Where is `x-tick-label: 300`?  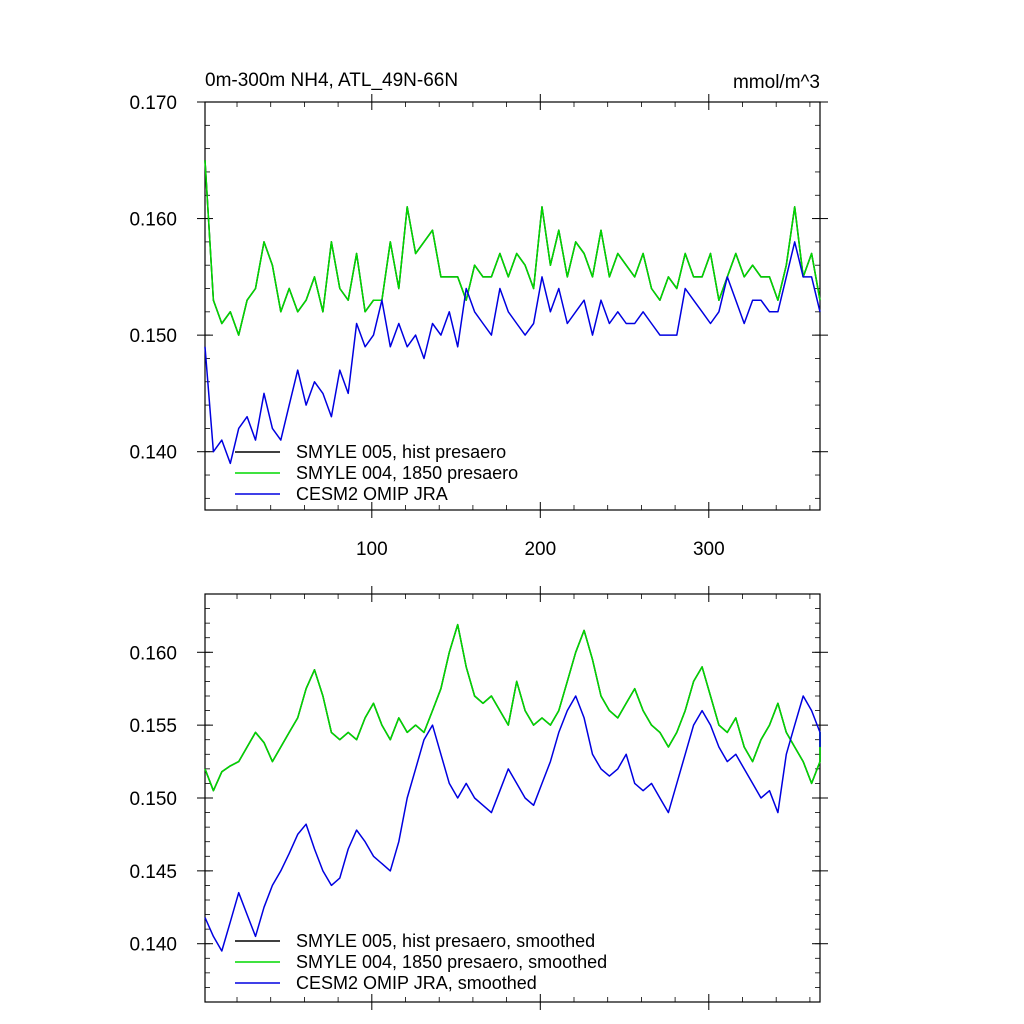
x-tick-label: 300 is located at coordinates (709, 549).